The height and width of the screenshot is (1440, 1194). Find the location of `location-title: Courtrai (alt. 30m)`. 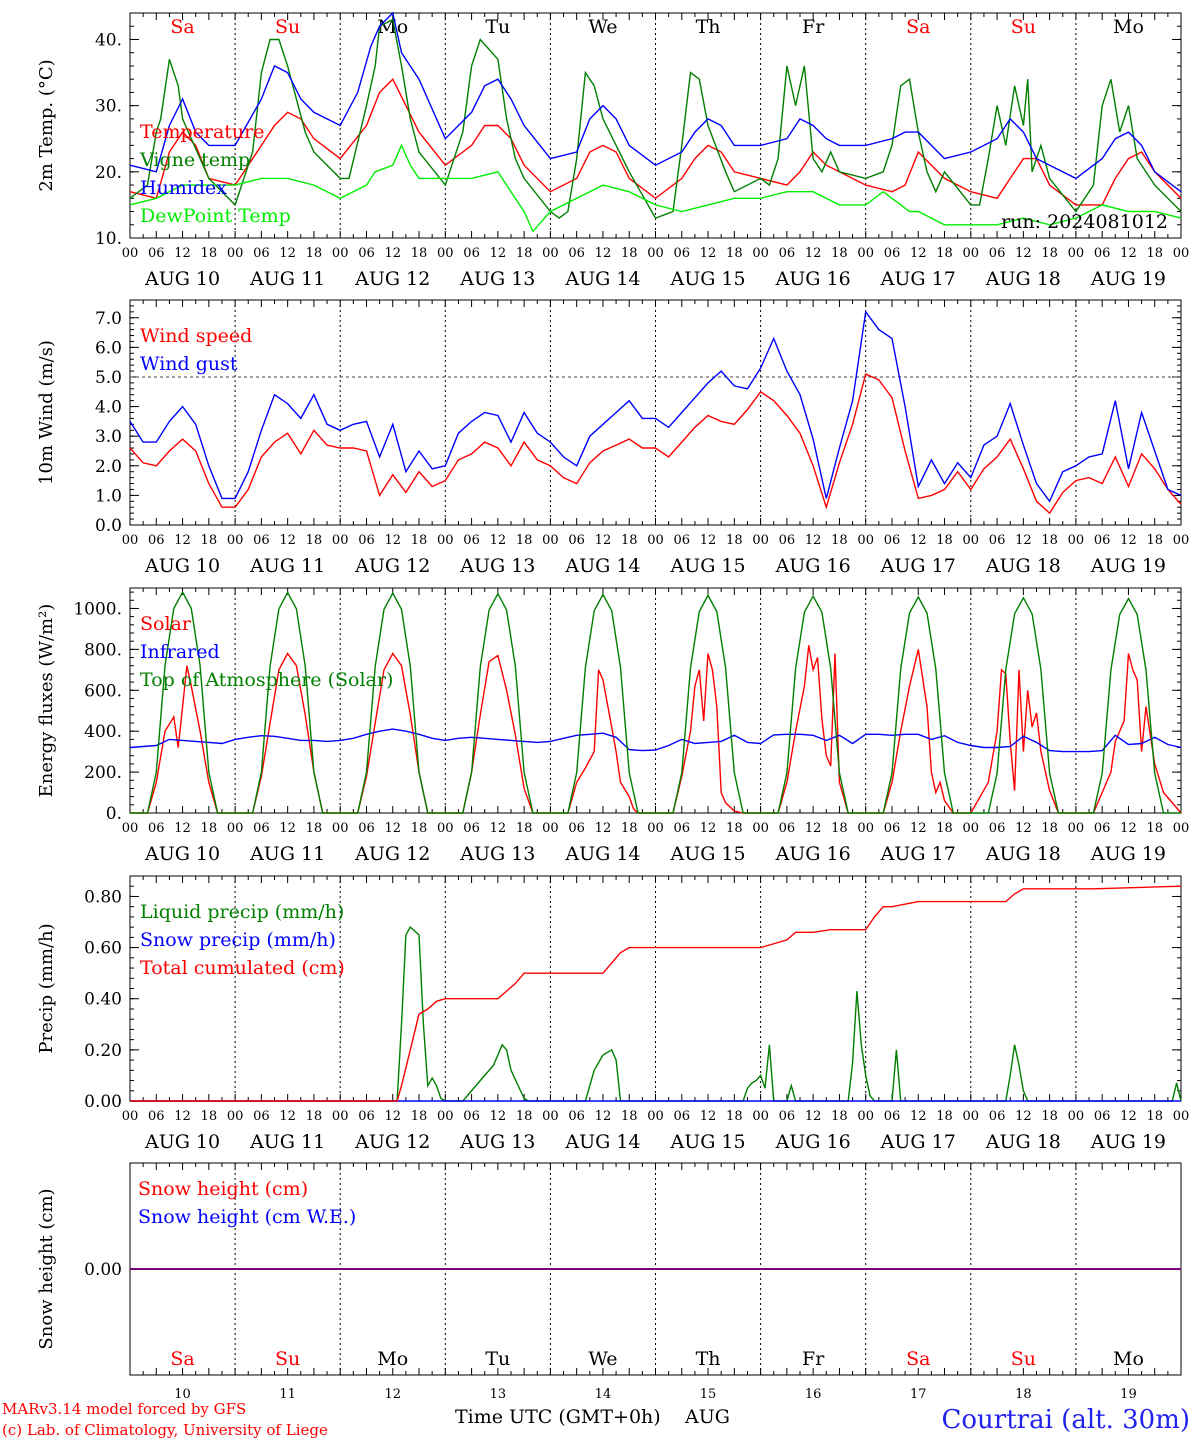

location-title: Courtrai (alt. 30m) is located at coordinates (1066, 1420).